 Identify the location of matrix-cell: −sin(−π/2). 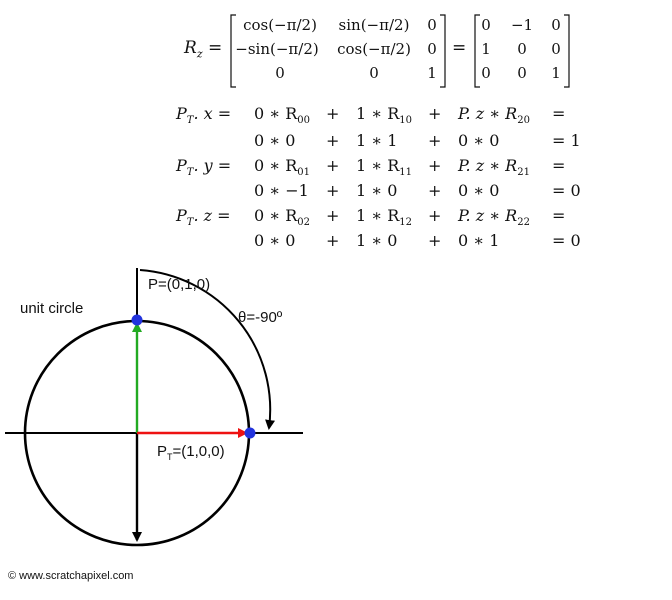
(277, 49).